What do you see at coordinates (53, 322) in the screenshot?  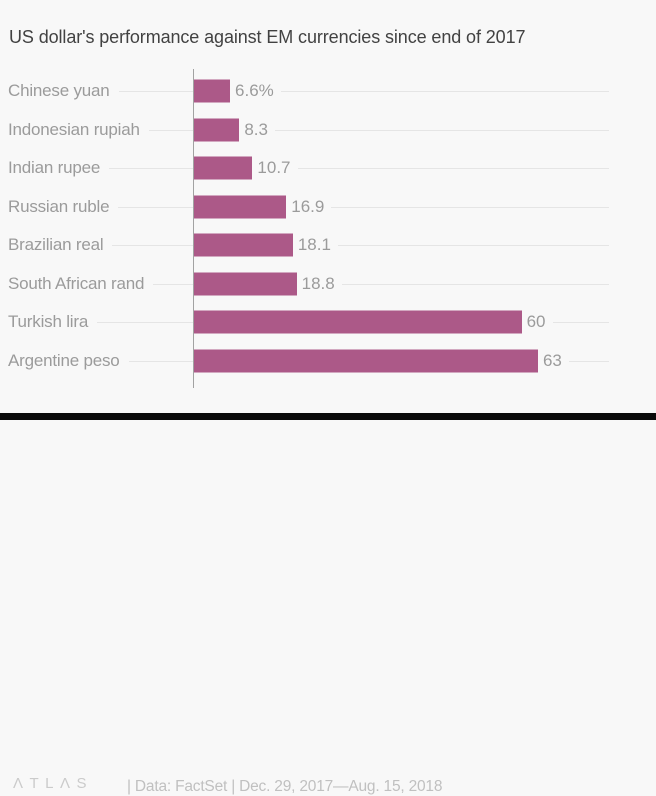 I see `category-label: Turkish lira` at bounding box center [53, 322].